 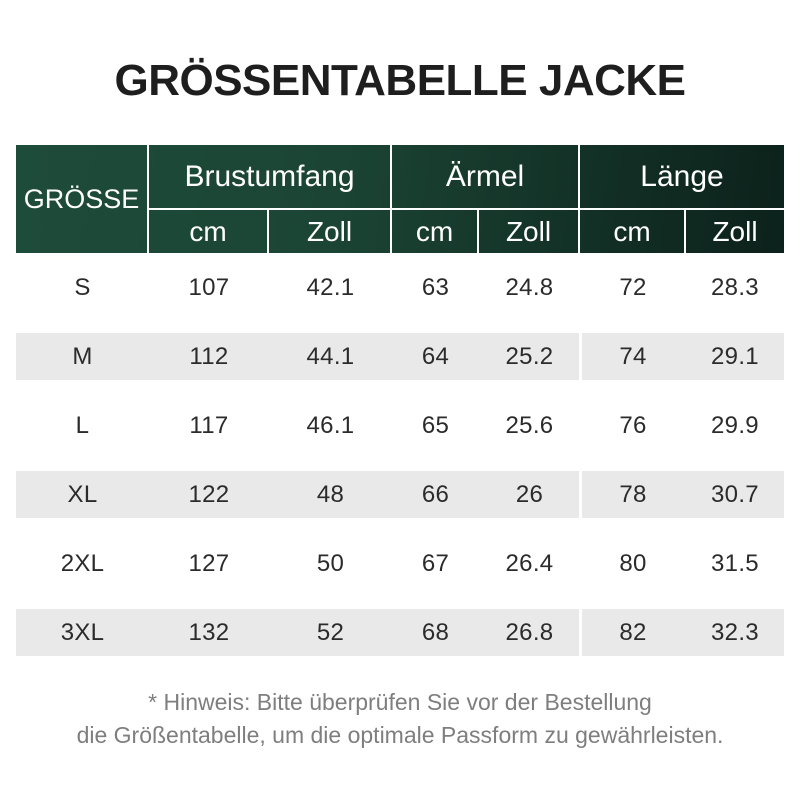 I want to click on column-divider-line, so click(x=580, y=460).